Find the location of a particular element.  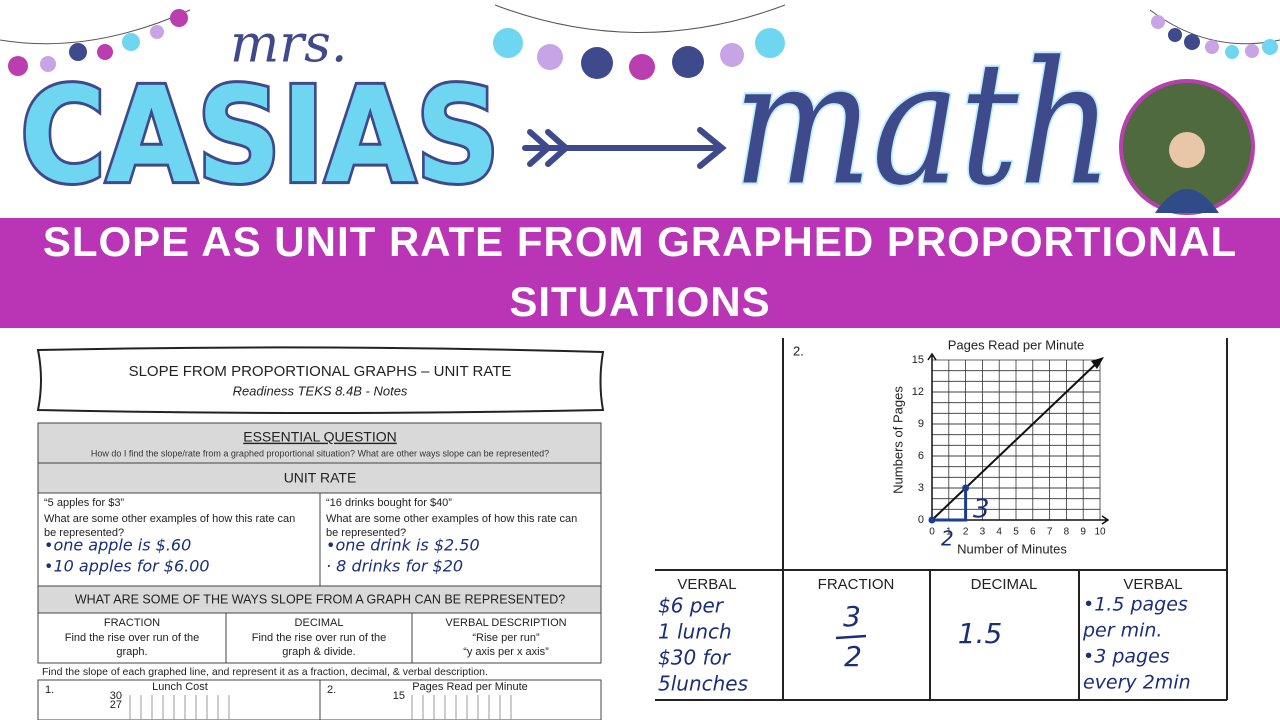

ws-way-name: VERBAL DESCRIPTION is located at coordinates (505, 623).